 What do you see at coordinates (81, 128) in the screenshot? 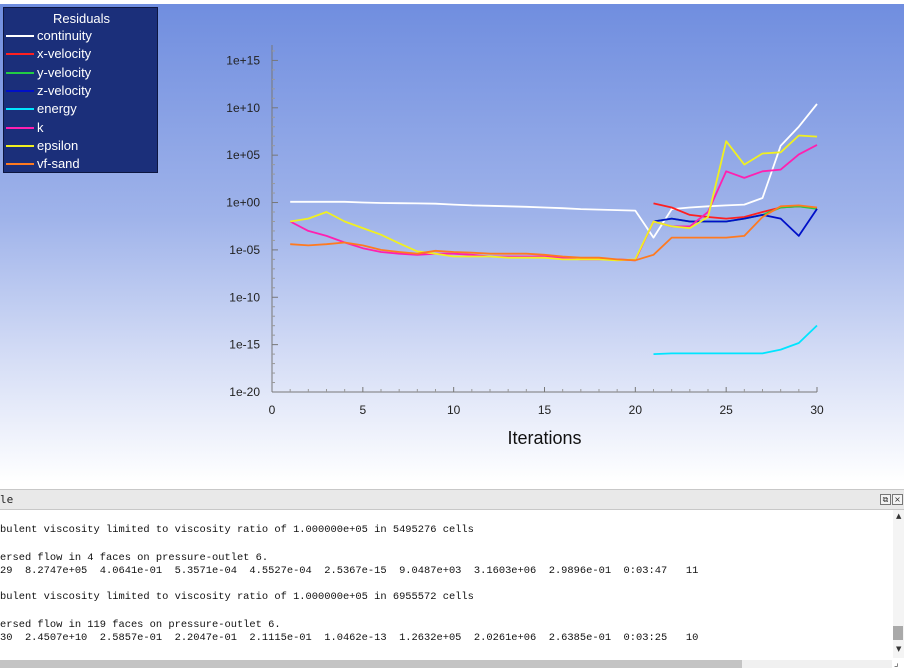
I see `legend-item-k: k` at bounding box center [81, 128].